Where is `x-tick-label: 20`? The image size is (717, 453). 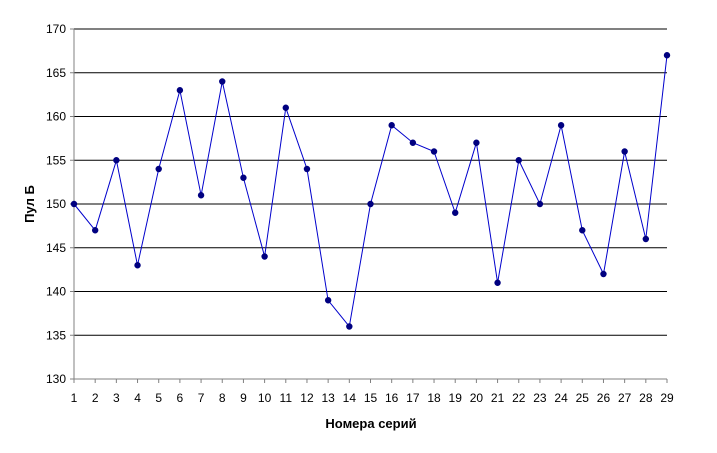
x-tick-label: 20 is located at coordinates (477, 398).